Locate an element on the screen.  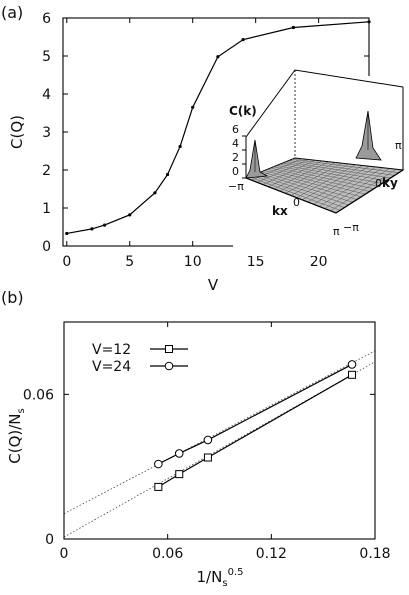
legend-label: V=24 is located at coordinates (111, 367).